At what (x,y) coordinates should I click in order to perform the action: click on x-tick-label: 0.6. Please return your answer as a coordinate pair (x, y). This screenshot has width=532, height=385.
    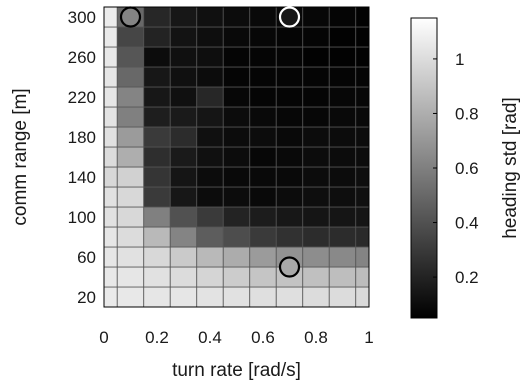
    Looking at the image, I should click on (263, 337).